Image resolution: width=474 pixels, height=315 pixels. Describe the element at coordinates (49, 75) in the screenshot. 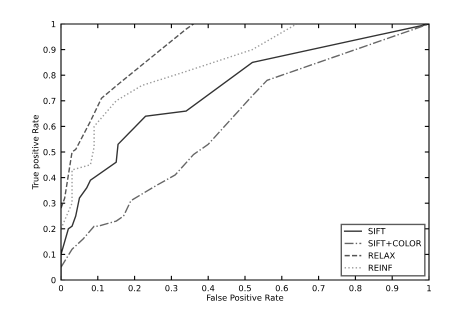

I see `y-tick-label: 0.8` at that location.